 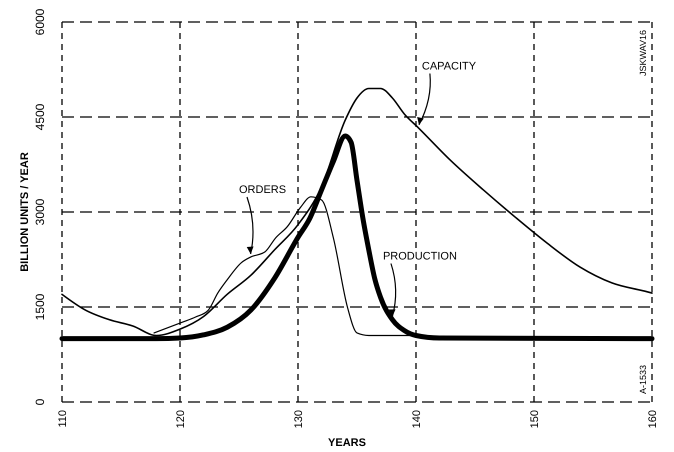 What do you see at coordinates (25, 212) in the screenshot?
I see `y-axis-title: BILLION UNITS / YEAR` at bounding box center [25, 212].